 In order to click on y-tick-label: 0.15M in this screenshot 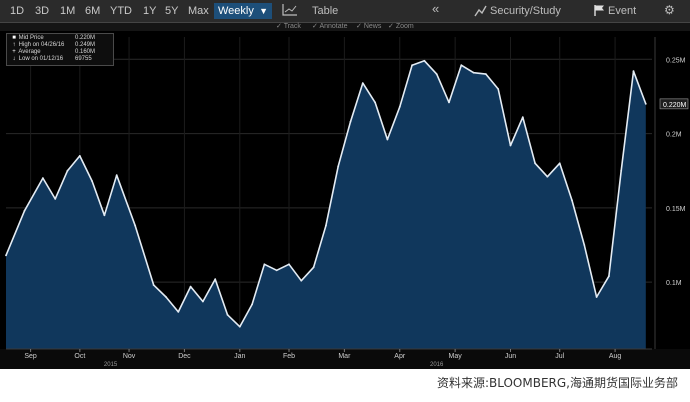, I will do `click(676, 209)`.